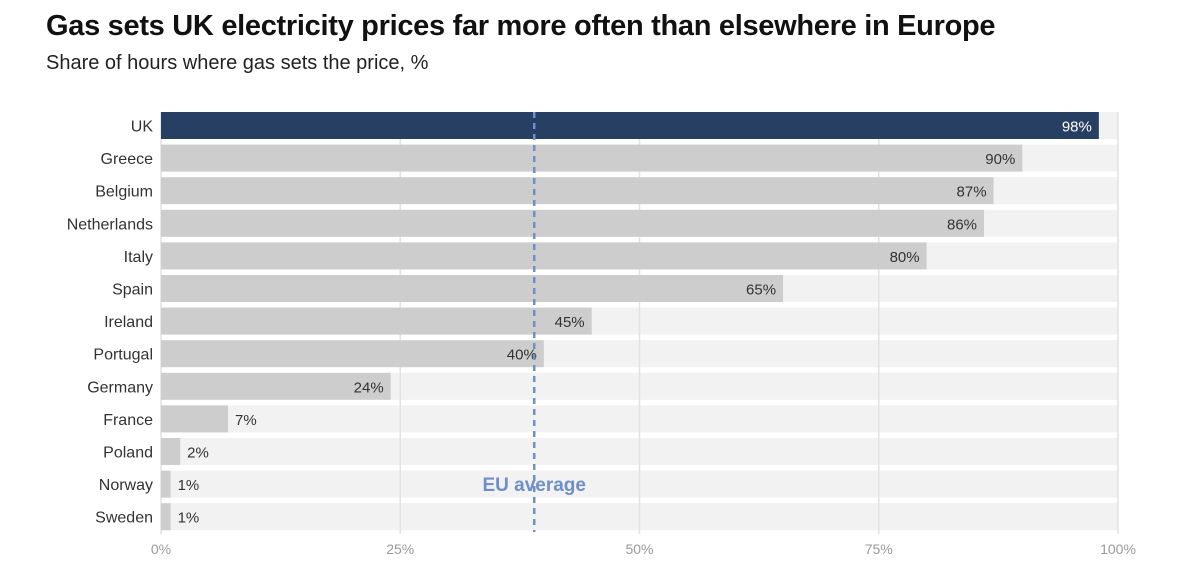 Image resolution: width=1179 pixels, height=565 pixels. Describe the element at coordinates (128, 453) in the screenshot. I see `category-label: Poland` at that location.